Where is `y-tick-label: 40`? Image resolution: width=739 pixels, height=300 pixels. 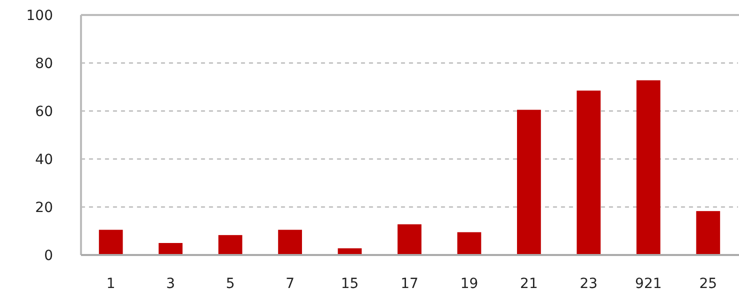 y-tick-label: 40 is located at coordinates (44, 160).